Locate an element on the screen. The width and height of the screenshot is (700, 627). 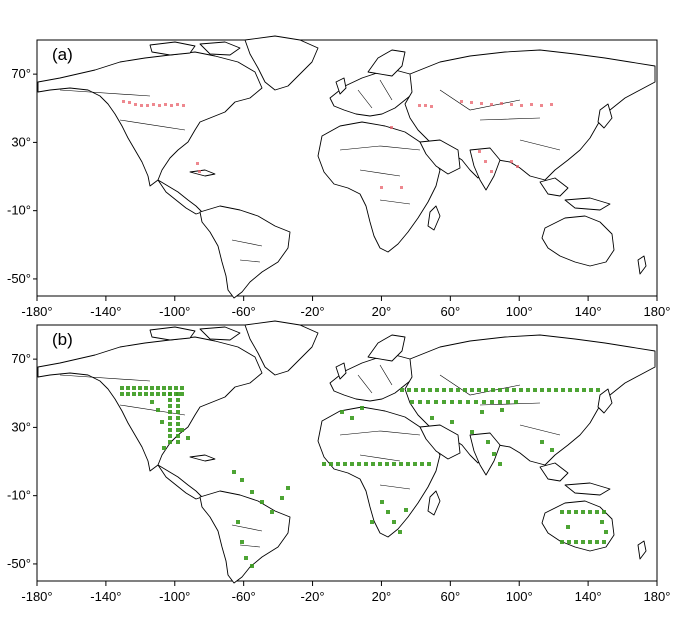
y-tick-label: 70° is located at coordinates (21, 358).